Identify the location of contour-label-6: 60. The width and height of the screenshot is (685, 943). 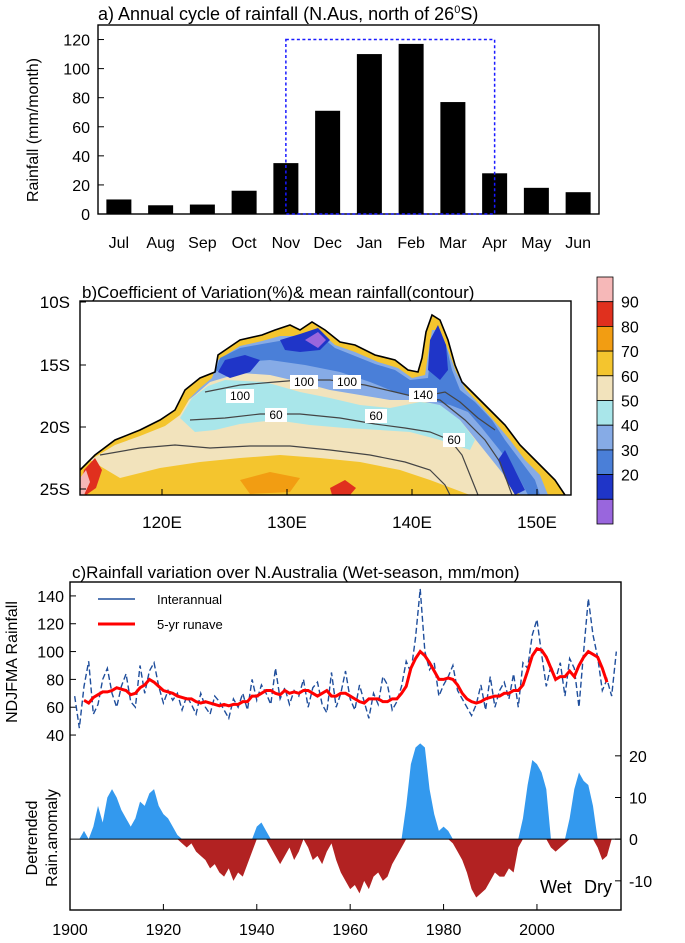
(454, 440).